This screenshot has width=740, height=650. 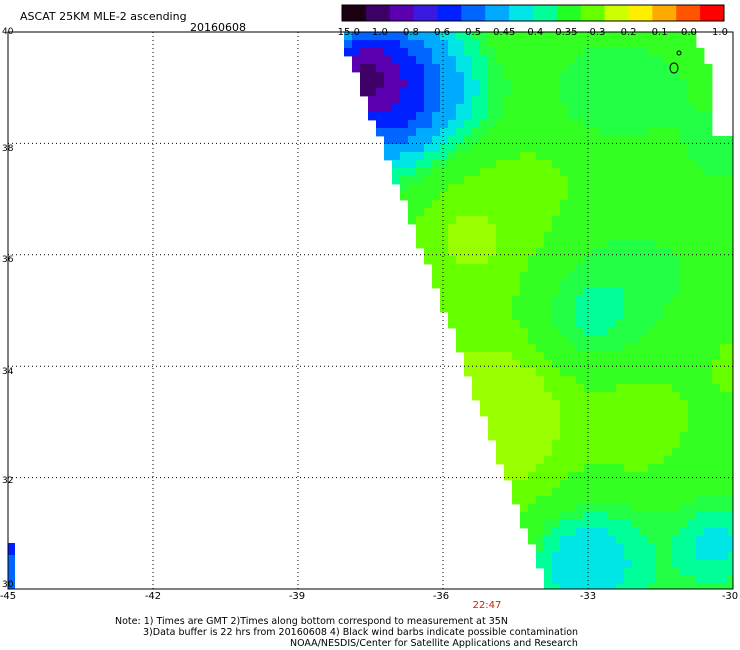 What do you see at coordinates (425, 13) in the screenshot?
I see `colorbar-swatch` at bounding box center [425, 13].